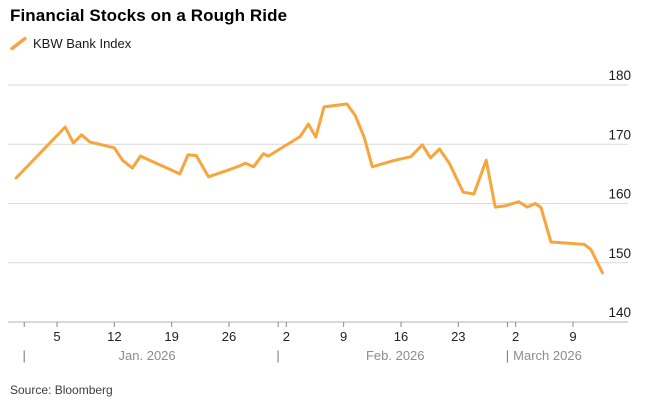 The image size is (648, 408). I want to click on x-tick-label: 5, so click(56, 336).